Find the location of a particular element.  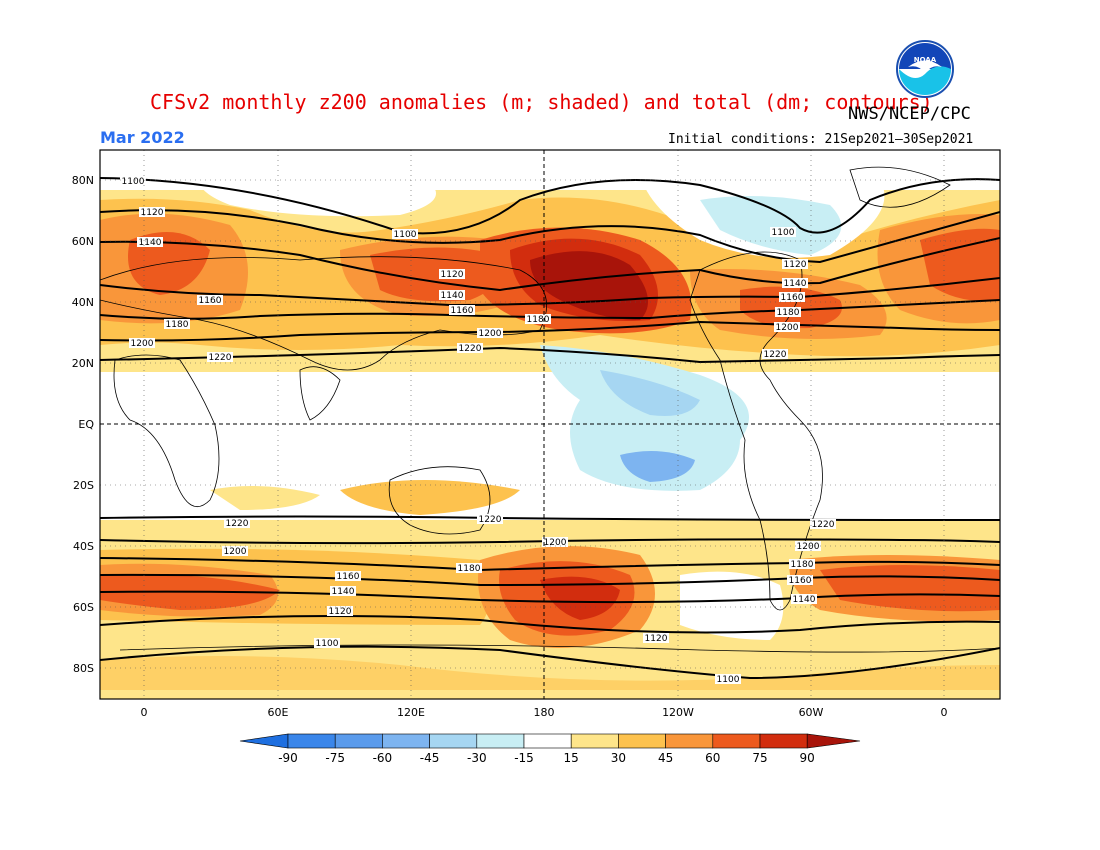

colorbar-level-label: 15 is located at coordinates (571, 758).